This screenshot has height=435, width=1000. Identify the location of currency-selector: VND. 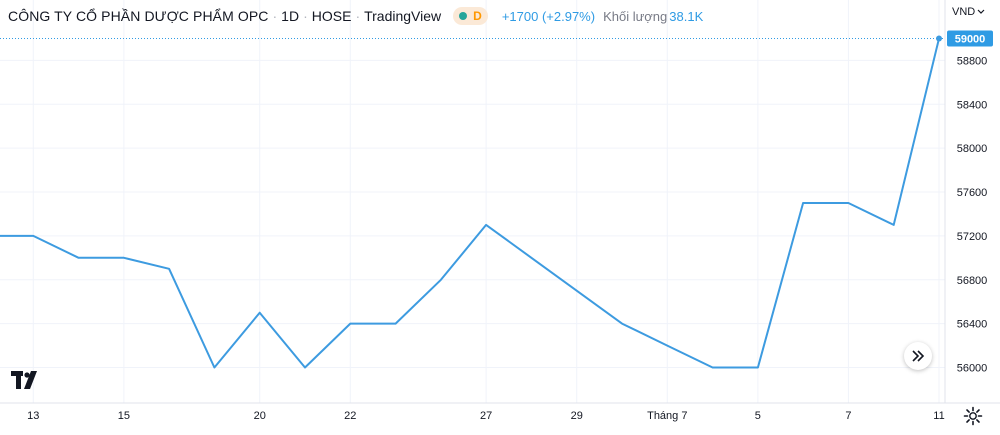
(968, 12).